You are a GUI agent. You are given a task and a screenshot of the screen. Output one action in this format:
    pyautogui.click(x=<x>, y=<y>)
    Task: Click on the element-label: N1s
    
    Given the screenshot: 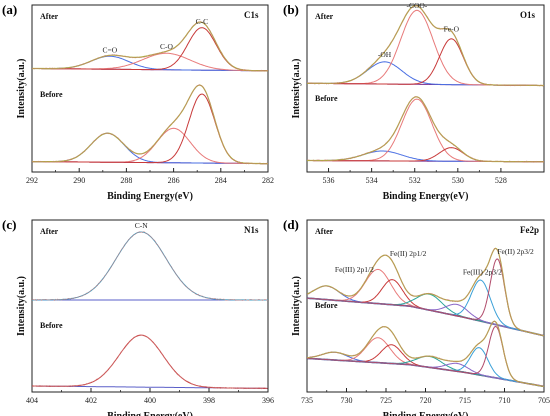 What is the action you would take?
    pyautogui.click(x=251, y=230)
    